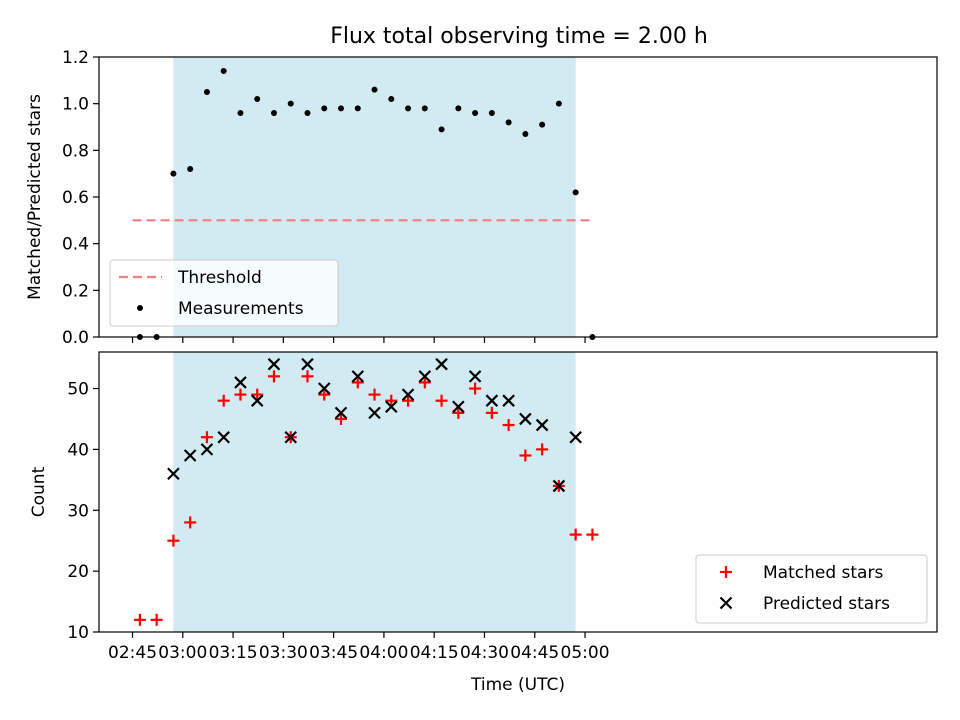  What do you see at coordinates (78, 390) in the screenshot?
I see `y-tick-label: 50` at bounding box center [78, 390].